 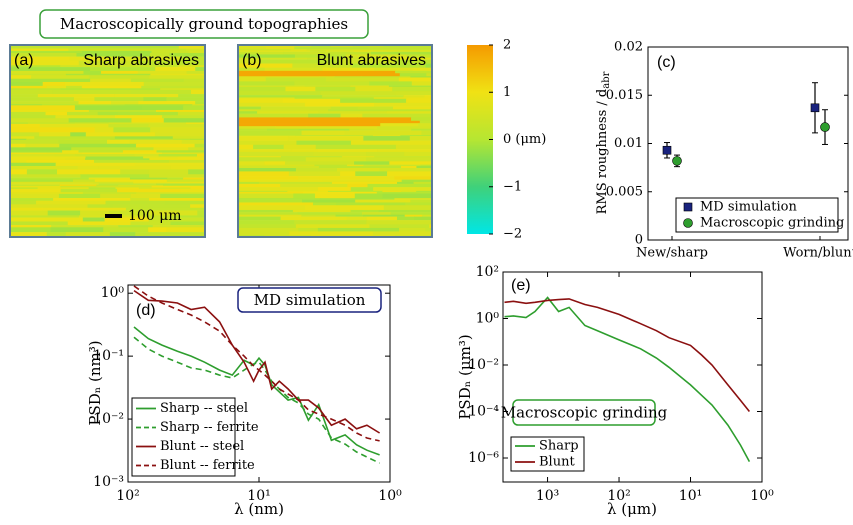 What do you see at coordinates (547, 454) in the screenshot?
I see `legend-box` at bounding box center [547, 454].